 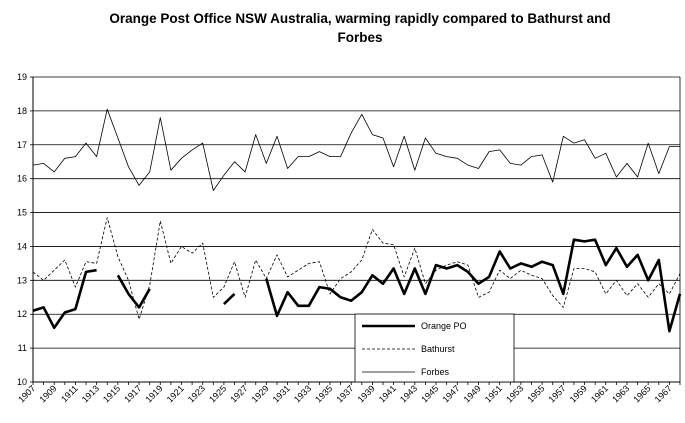 What do you see at coordinates (281, 393) in the screenshot?
I see `x-tick-label: 1931` at bounding box center [281, 393].